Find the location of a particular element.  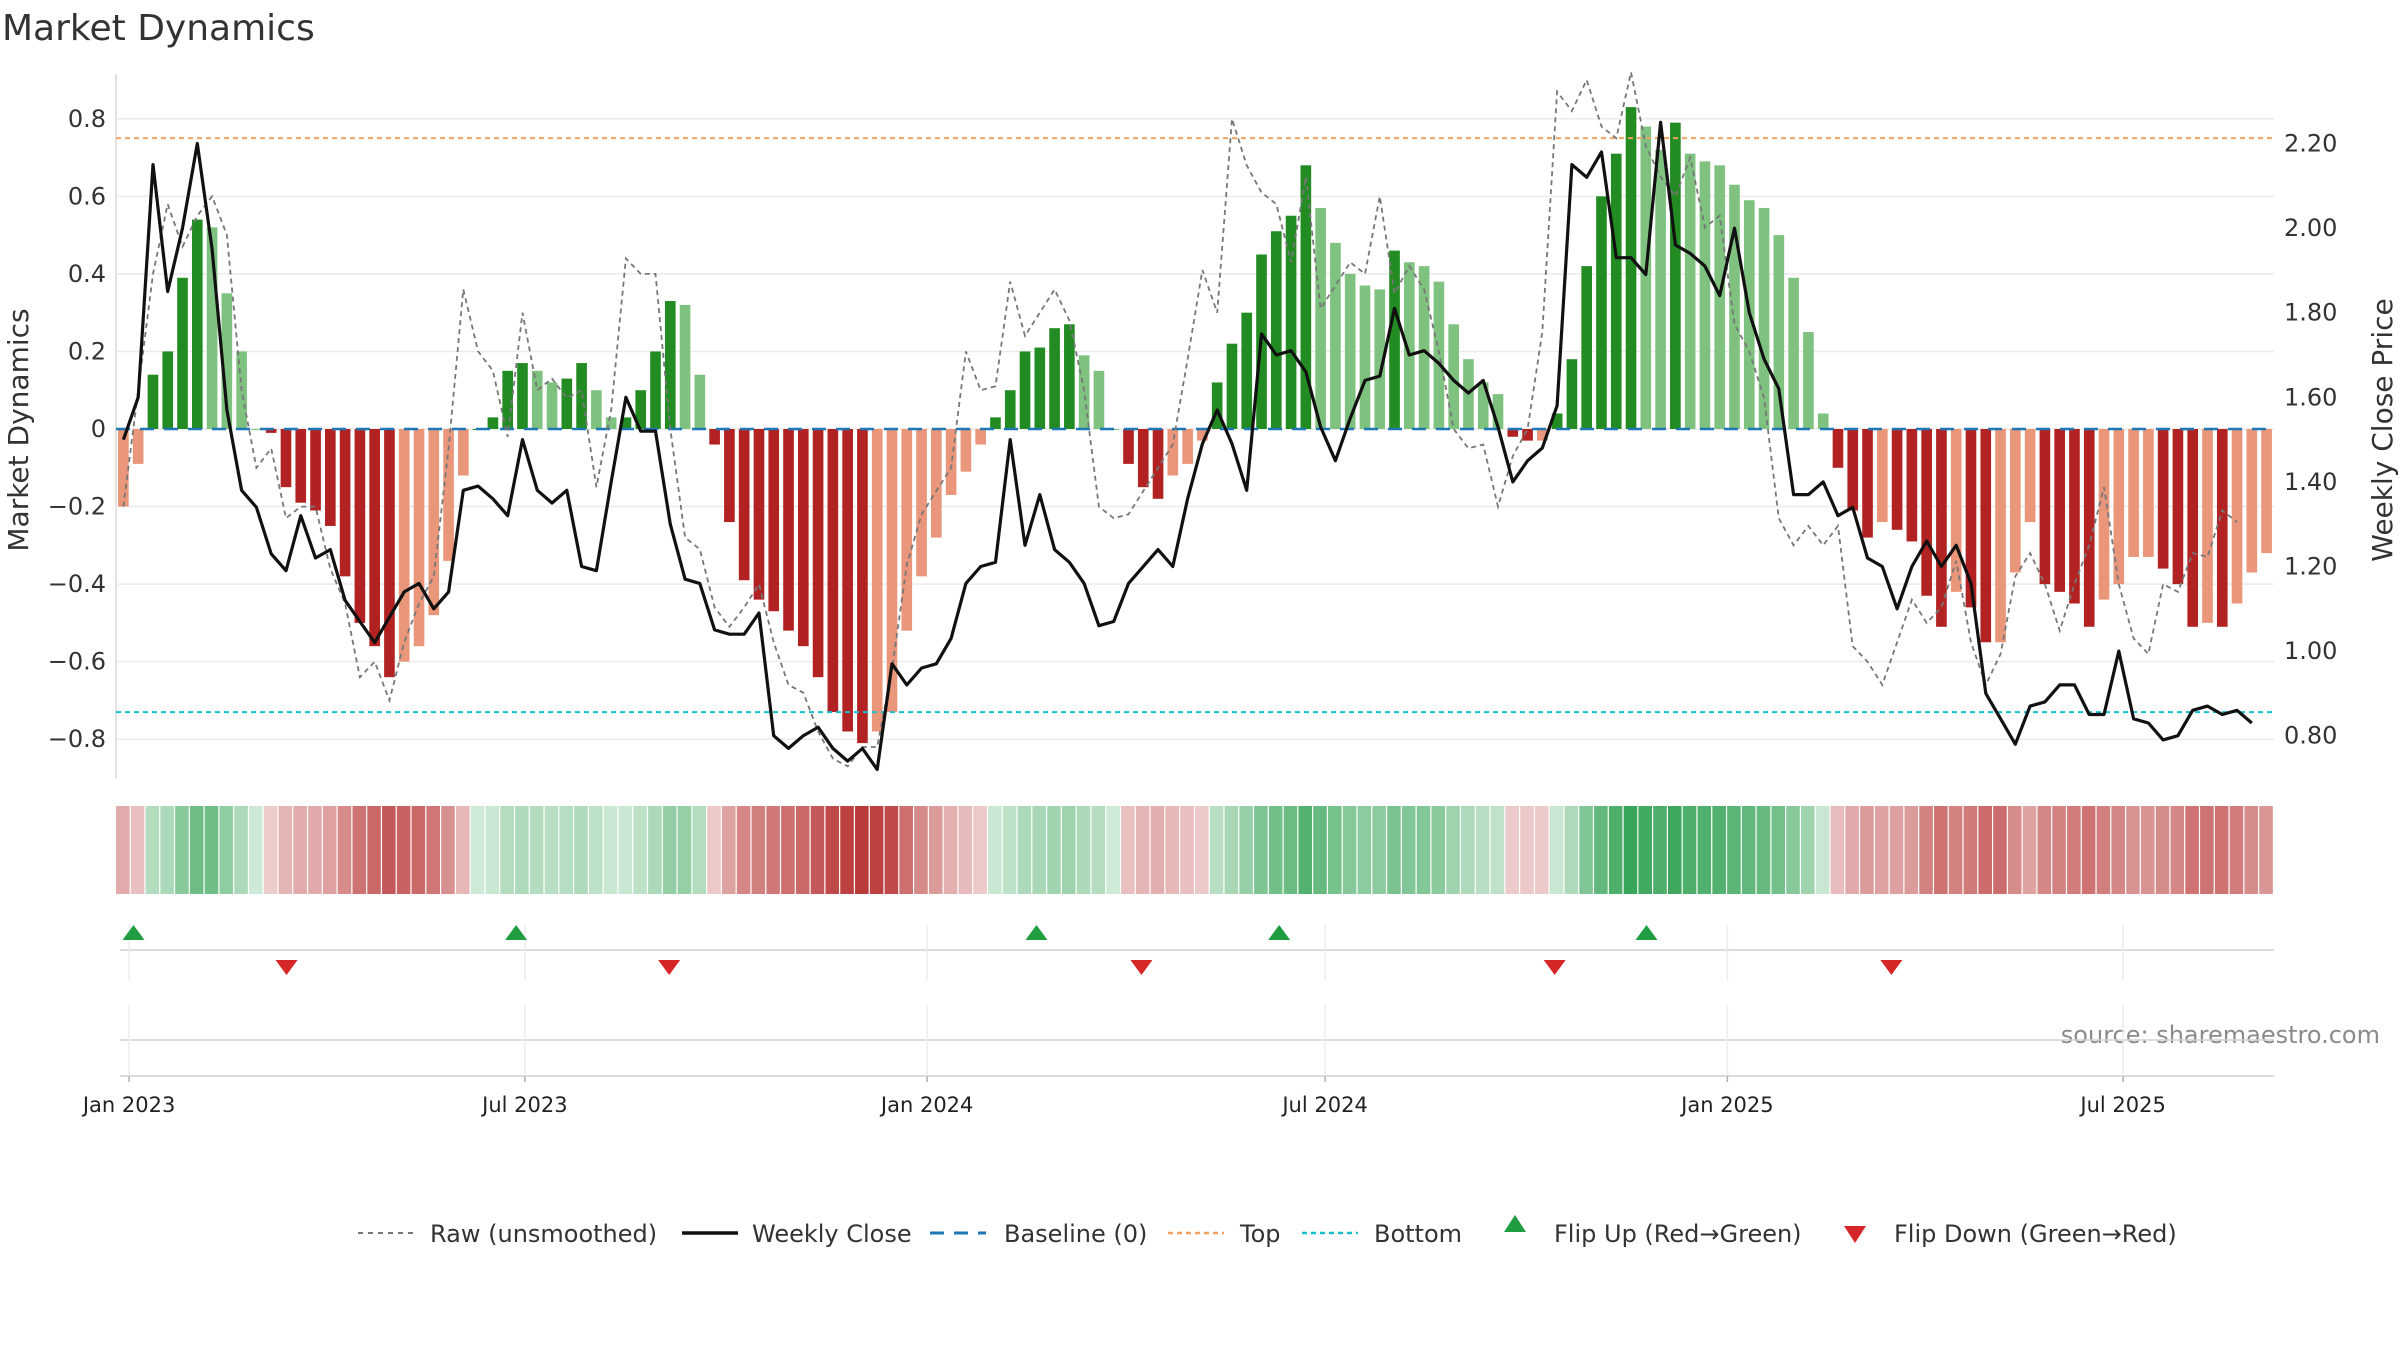

legend-close-label: Weekly Close is located at coordinates (832, 1234).